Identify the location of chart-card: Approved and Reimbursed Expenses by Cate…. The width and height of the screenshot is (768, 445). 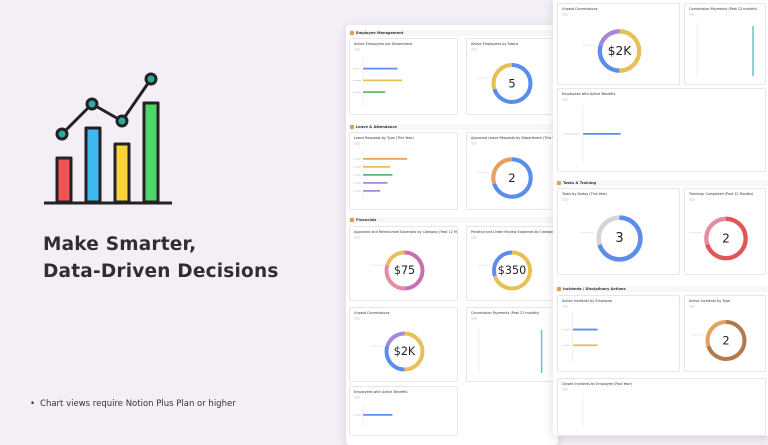
(403, 263).